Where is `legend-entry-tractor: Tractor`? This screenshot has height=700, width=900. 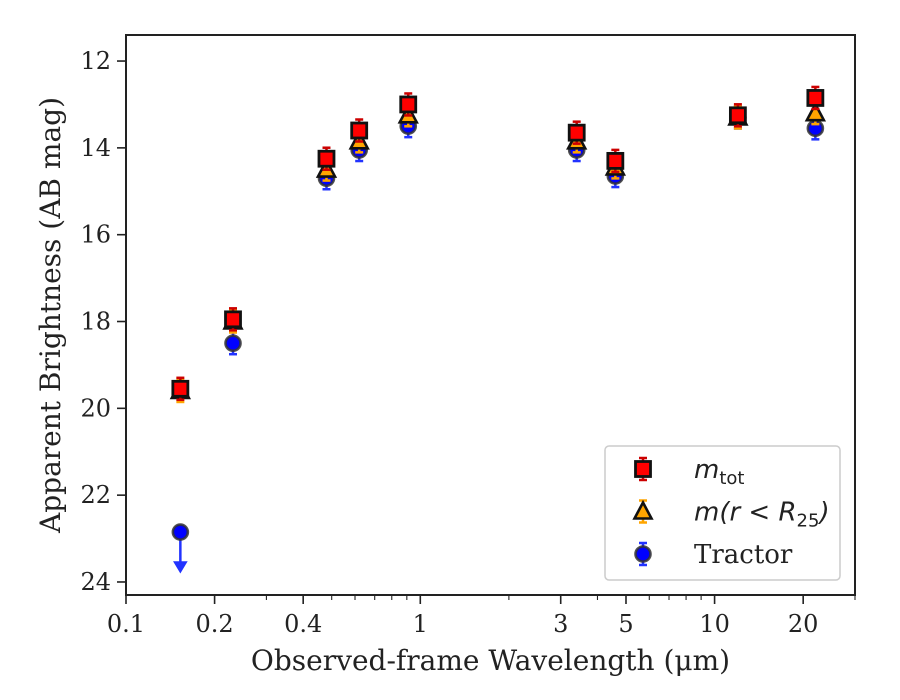
legend-entry-tractor: Tractor is located at coordinates (713, 555).